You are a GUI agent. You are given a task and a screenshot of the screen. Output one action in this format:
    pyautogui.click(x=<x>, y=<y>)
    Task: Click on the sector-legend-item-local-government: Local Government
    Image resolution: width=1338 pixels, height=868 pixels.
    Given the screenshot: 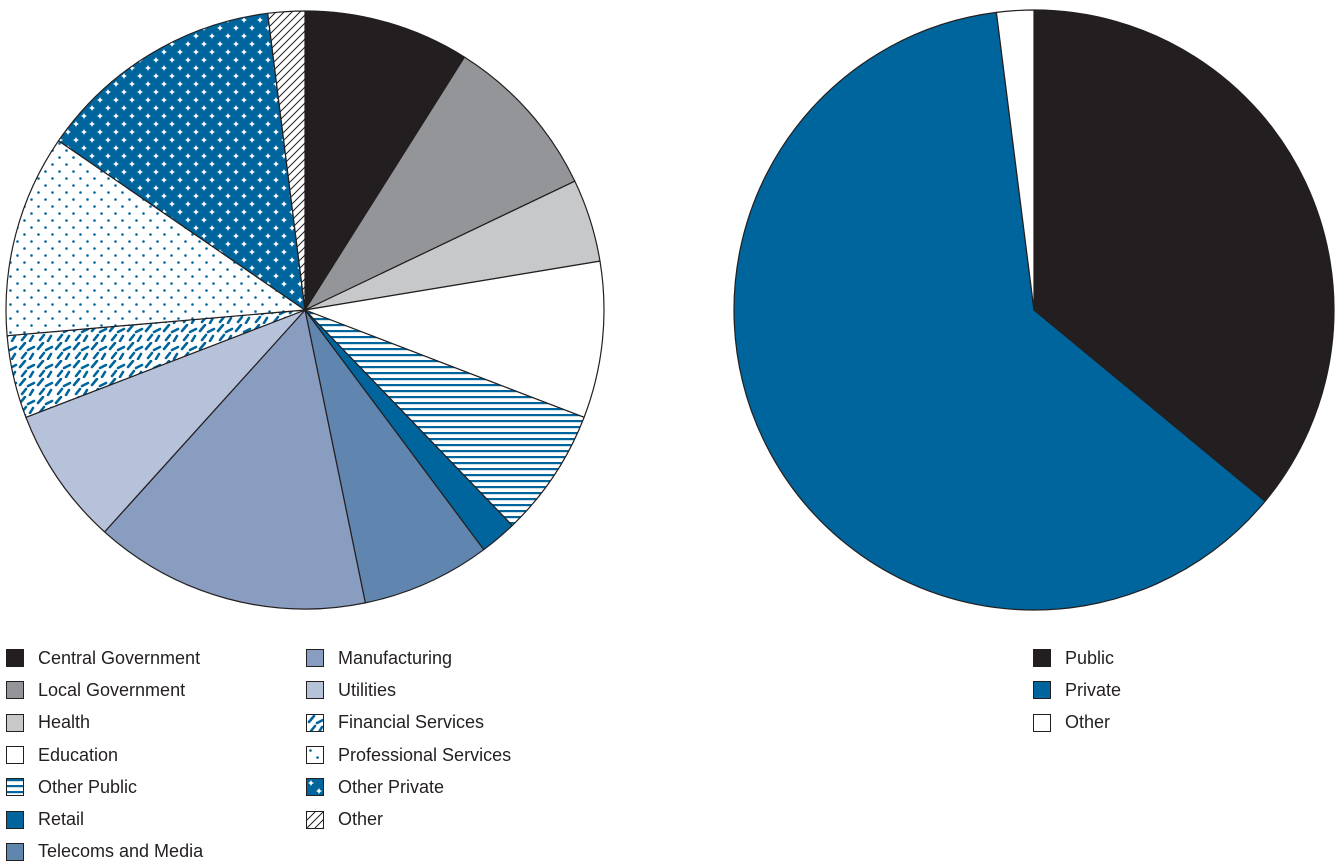 What is the action you would take?
    pyautogui.click(x=104, y=690)
    